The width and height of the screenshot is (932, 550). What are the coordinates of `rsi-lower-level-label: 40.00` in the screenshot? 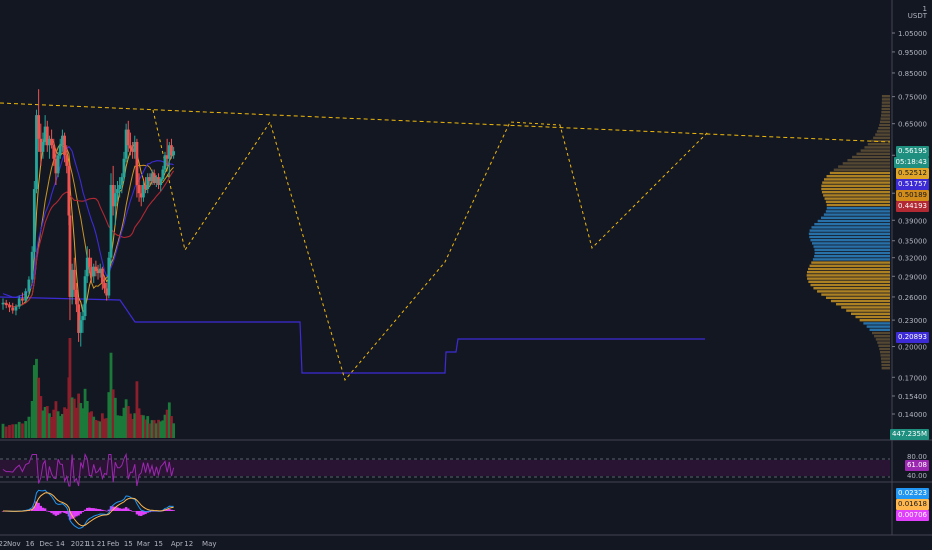 It's located at (916, 476).